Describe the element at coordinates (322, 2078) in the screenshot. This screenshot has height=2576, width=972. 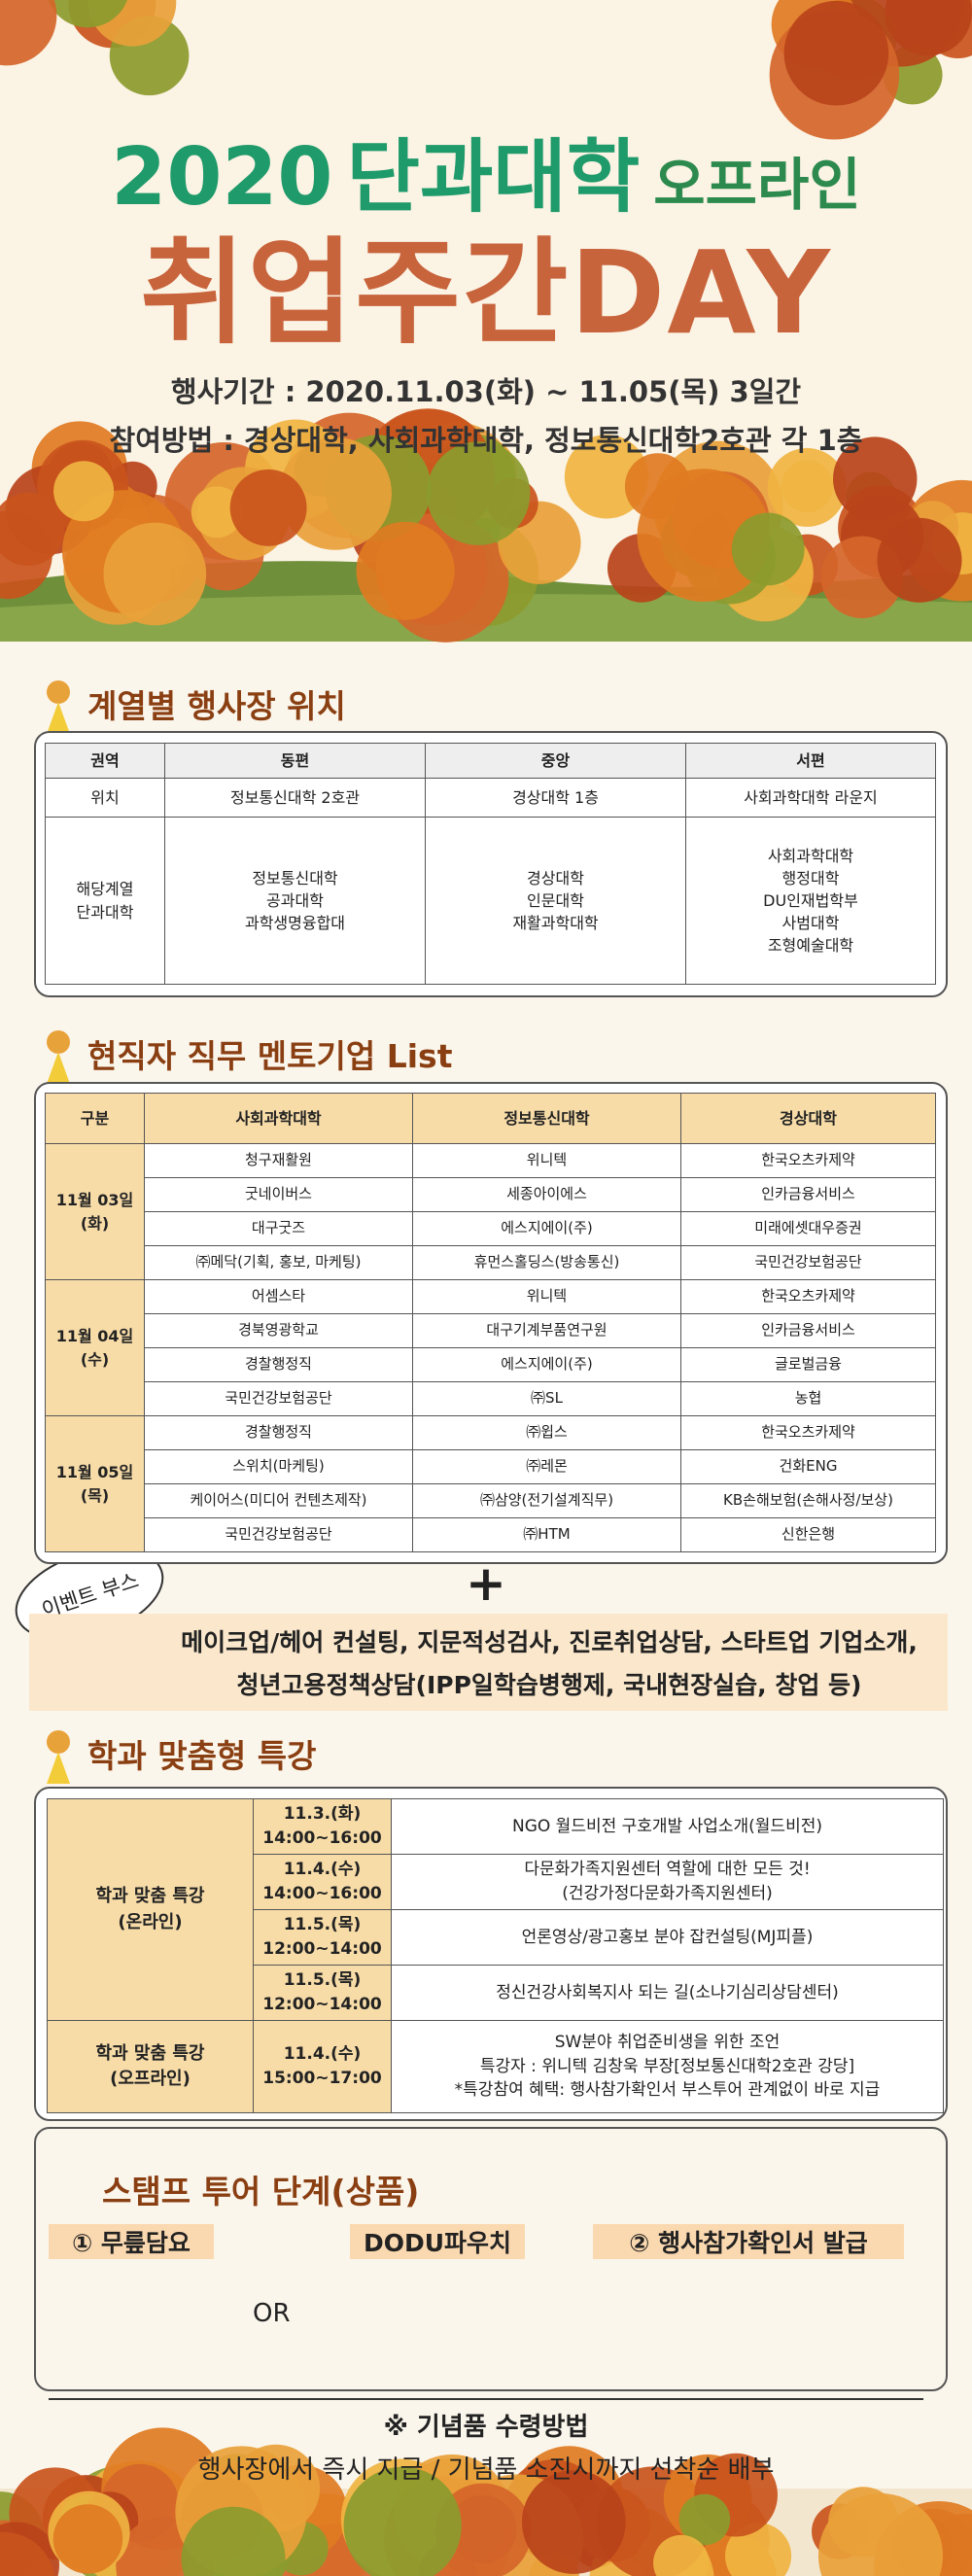
I see `cell-text: 15:00~17:00` at that location.